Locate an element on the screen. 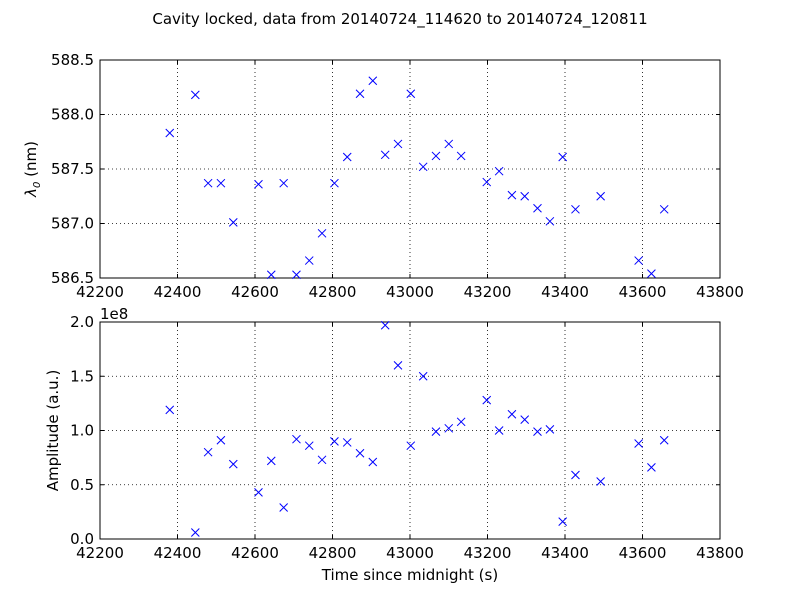  panel1-y-axis-label: λ0 (nm) is located at coordinates (32, 169).